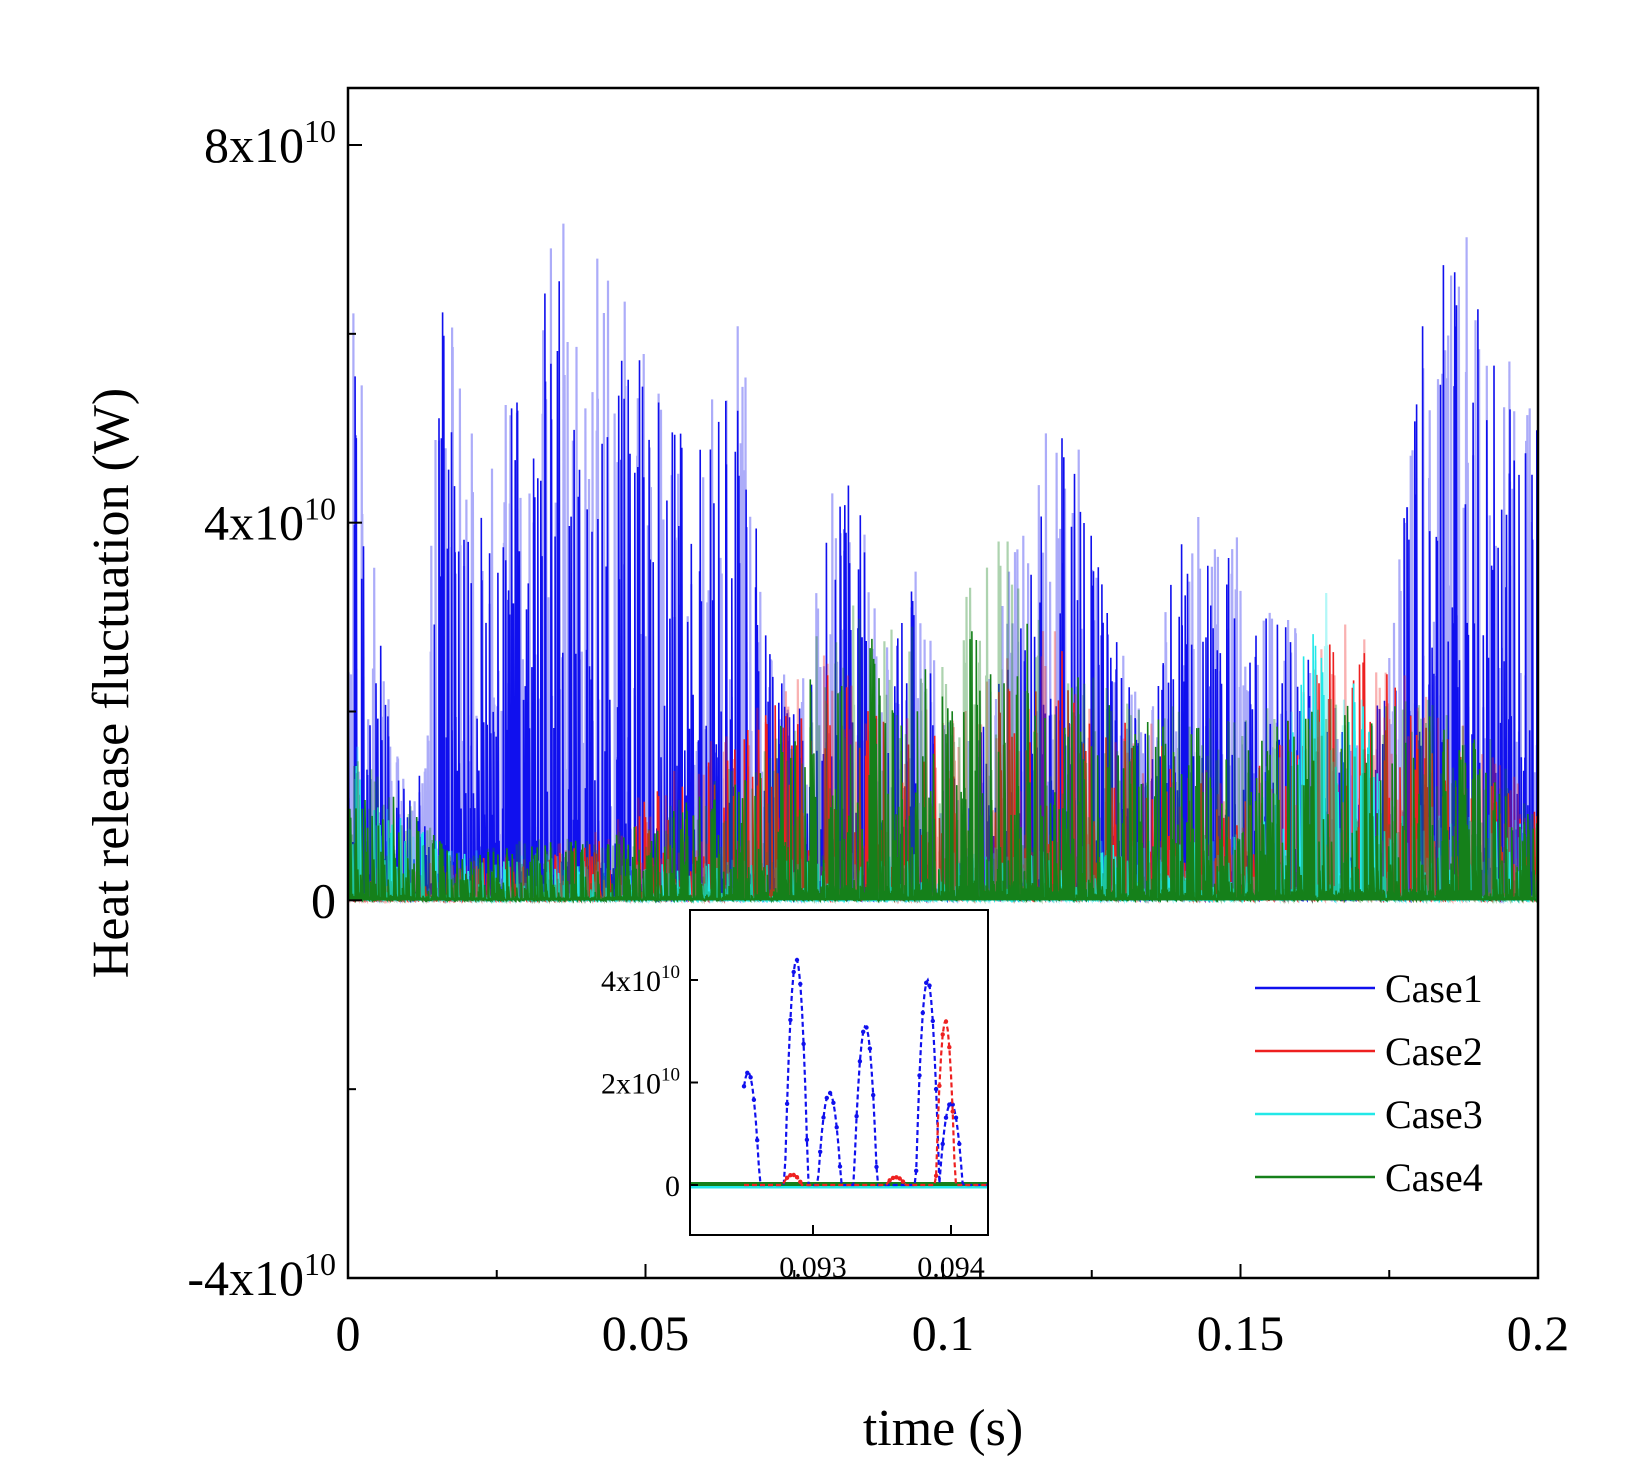 The image size is (1630, 1463). I want to click on inset-x-tick-label: 0.094, so click(951, 1267).